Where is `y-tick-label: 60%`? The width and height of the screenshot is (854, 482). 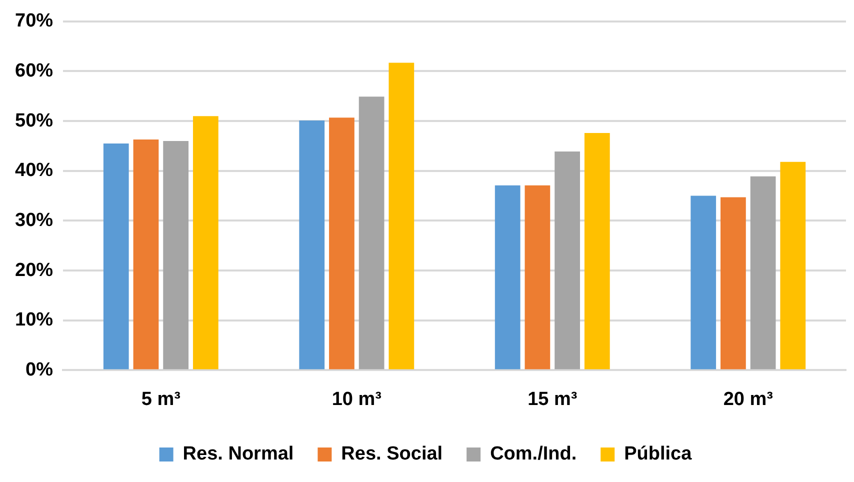
y-tick-label: 60% is located at coordinates (34, 71).